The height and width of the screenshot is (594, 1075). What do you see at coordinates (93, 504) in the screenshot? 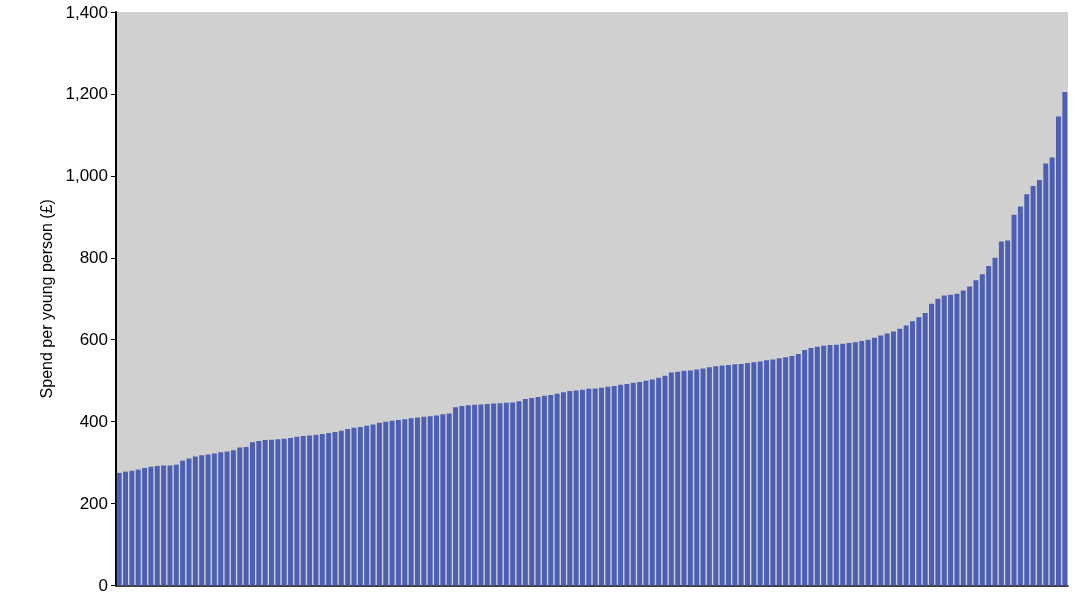
I see `y-tick-label: 200` at bounding box center [93, 504].